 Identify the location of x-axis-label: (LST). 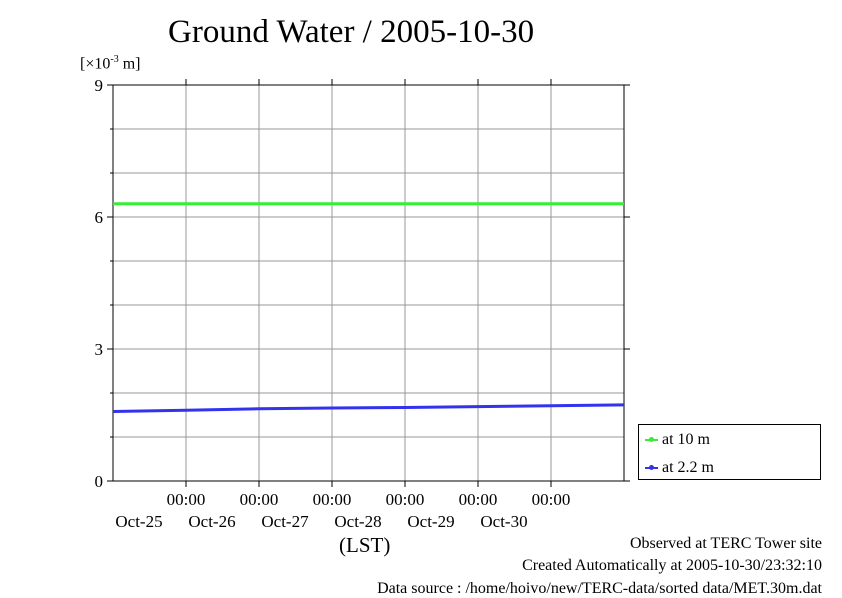
(365, 545).